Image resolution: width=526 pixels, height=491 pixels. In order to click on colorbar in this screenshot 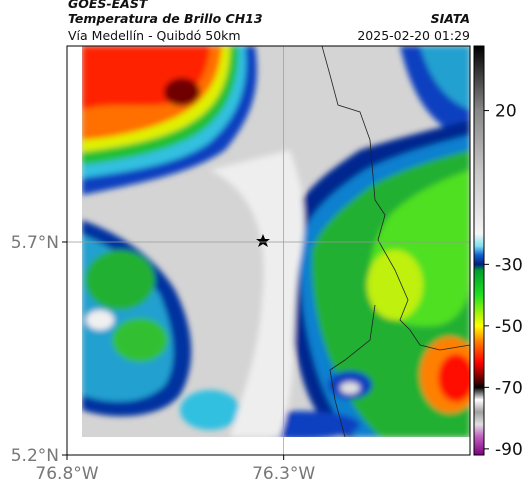, I will do `click(479, 250)`.